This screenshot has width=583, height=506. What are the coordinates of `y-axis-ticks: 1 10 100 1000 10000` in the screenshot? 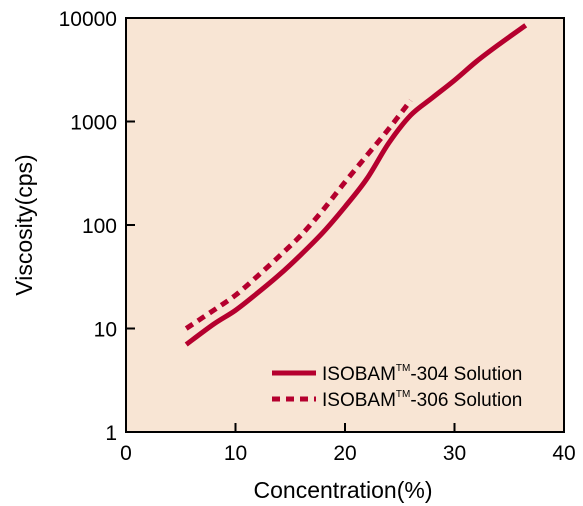 It's located at (97, 226).